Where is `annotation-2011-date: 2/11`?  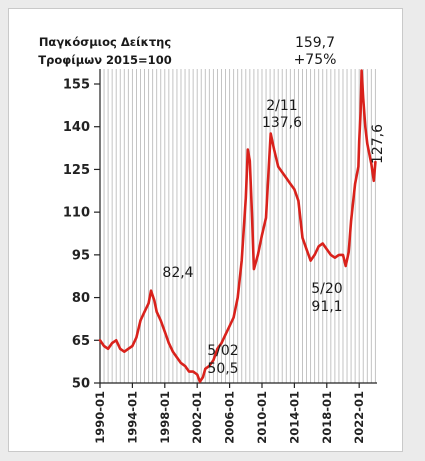
annotation-2011-date: 2/11 is located at coordinates (281, 106).